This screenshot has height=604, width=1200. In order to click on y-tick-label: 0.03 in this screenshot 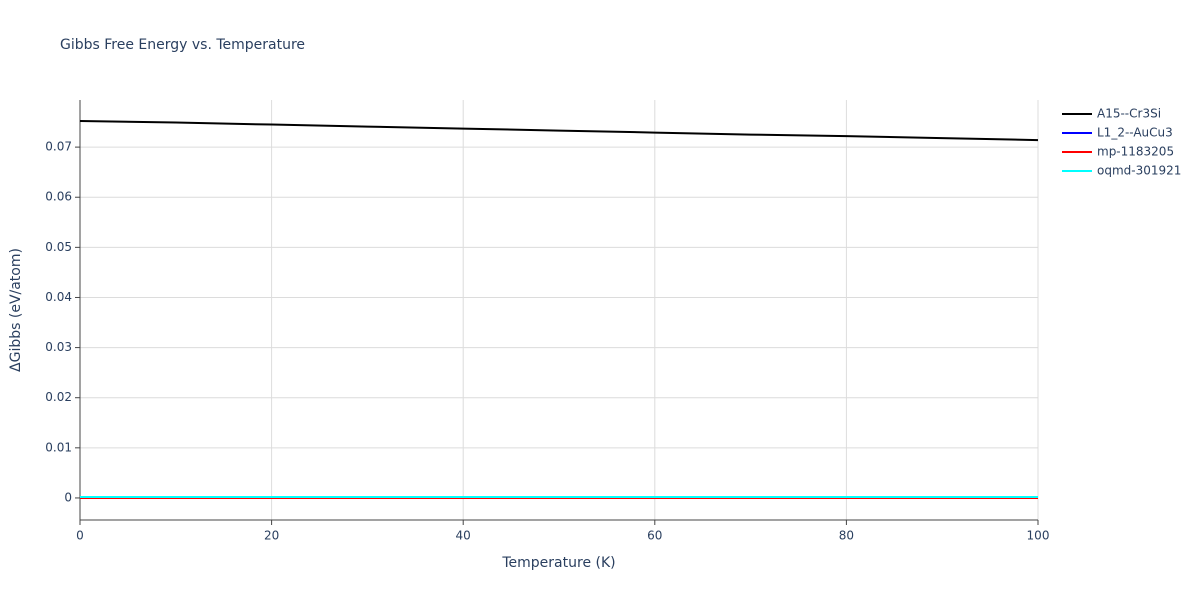, I will do `click(58, 347)`.